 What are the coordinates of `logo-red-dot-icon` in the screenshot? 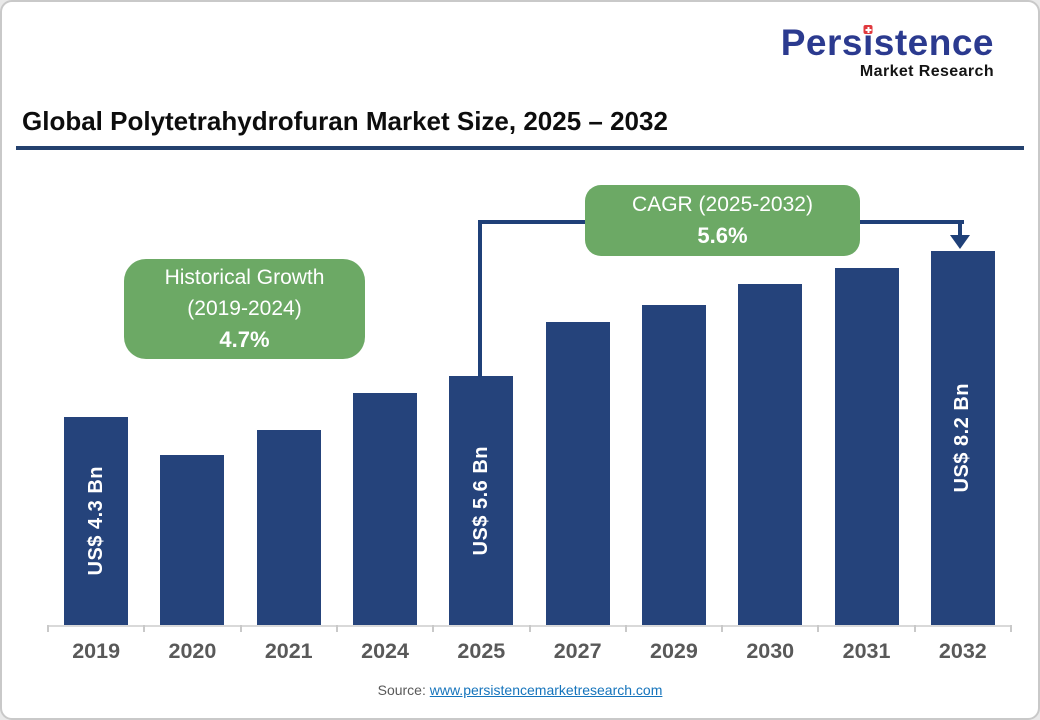 It's located at (868, 29).